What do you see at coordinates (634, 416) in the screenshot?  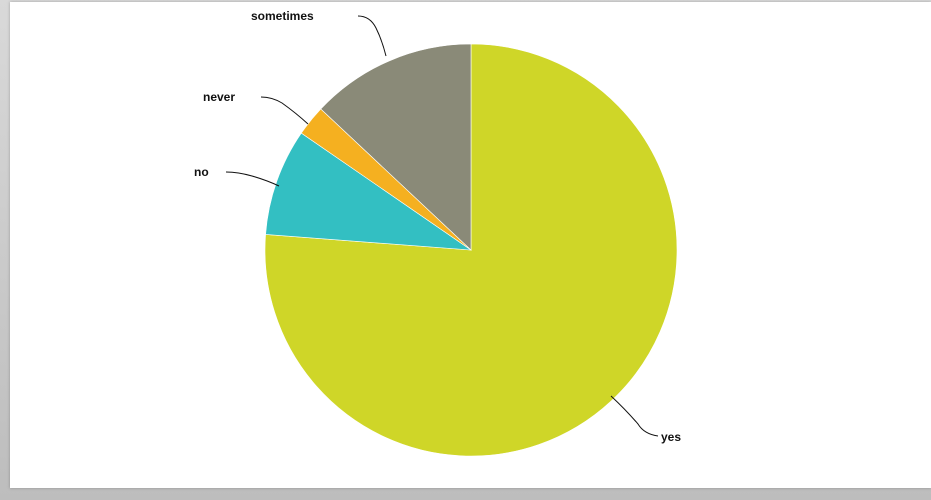 I see `leader-line-yes` at bounding box center [634, 416].